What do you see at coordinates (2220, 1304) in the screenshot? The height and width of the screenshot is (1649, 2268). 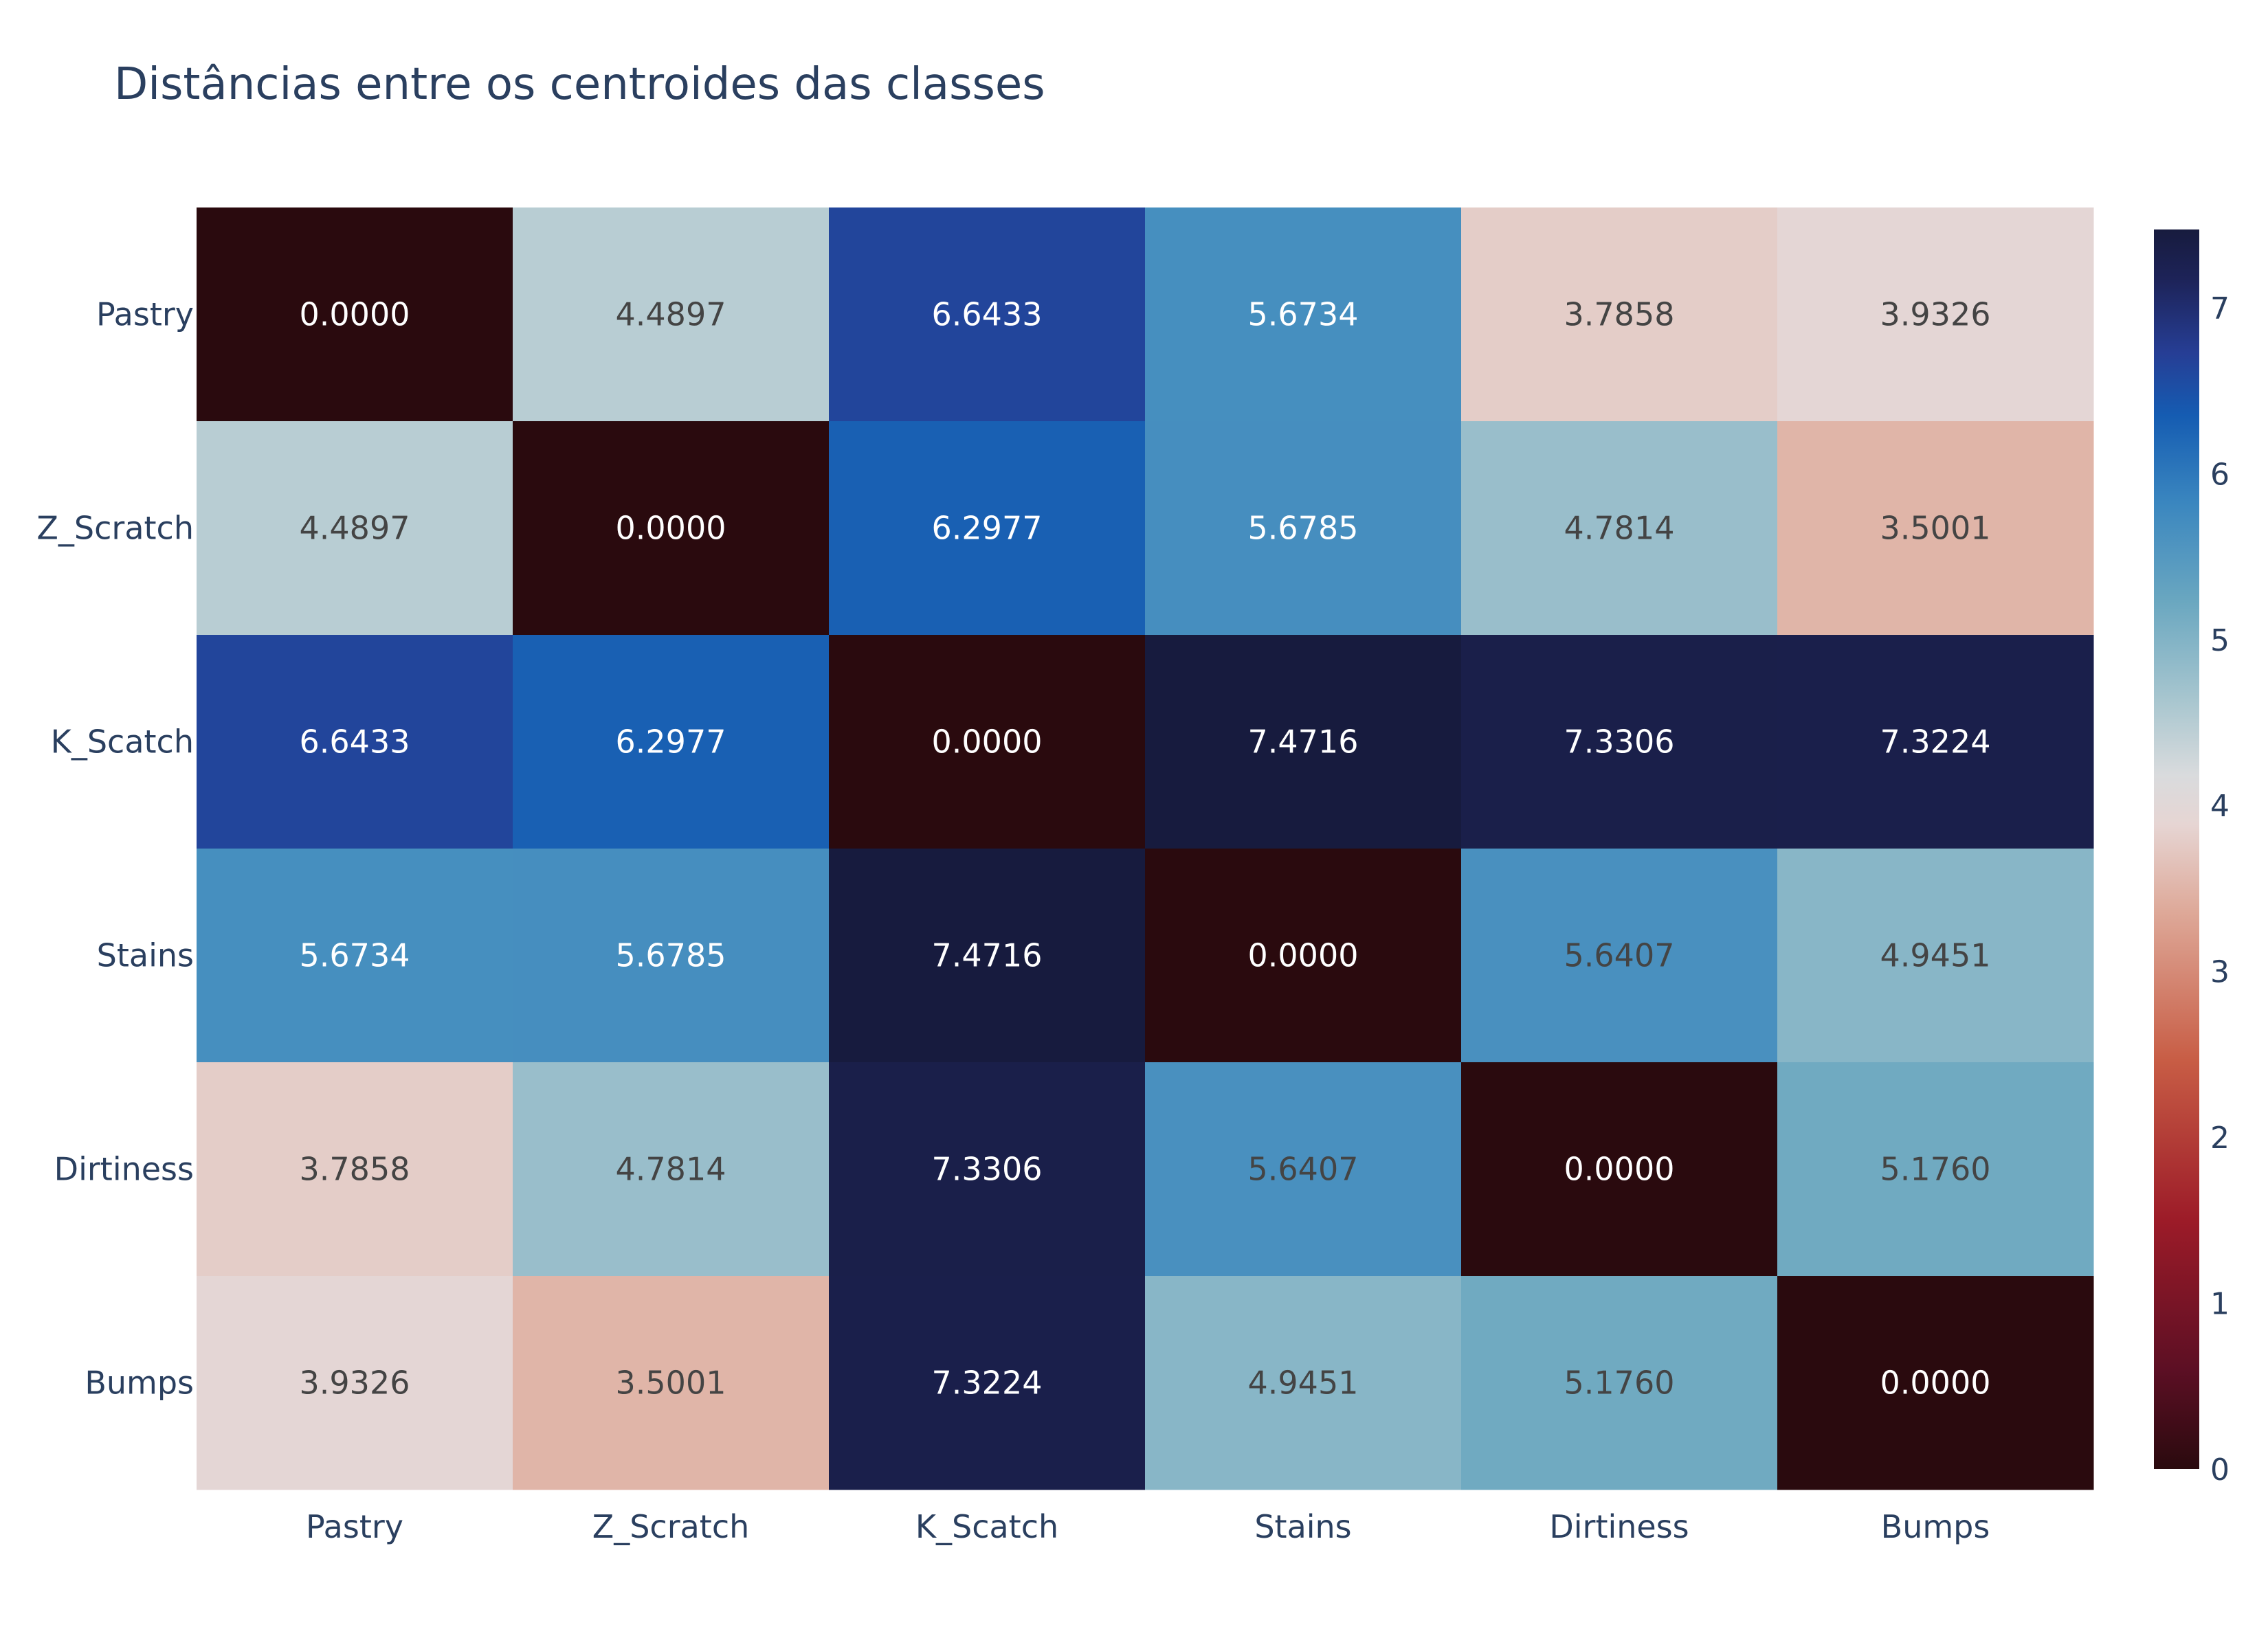 I see `colorbar-tick-label: 1` at bounding box center [2220, 1304].